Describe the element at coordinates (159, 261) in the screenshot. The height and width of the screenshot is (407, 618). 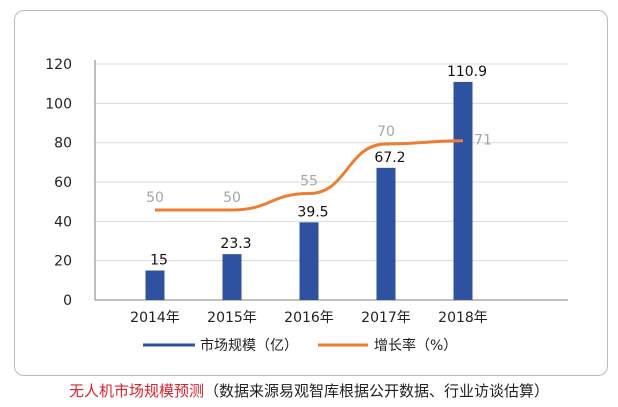
I see `bar-data-label: 15` at that location.